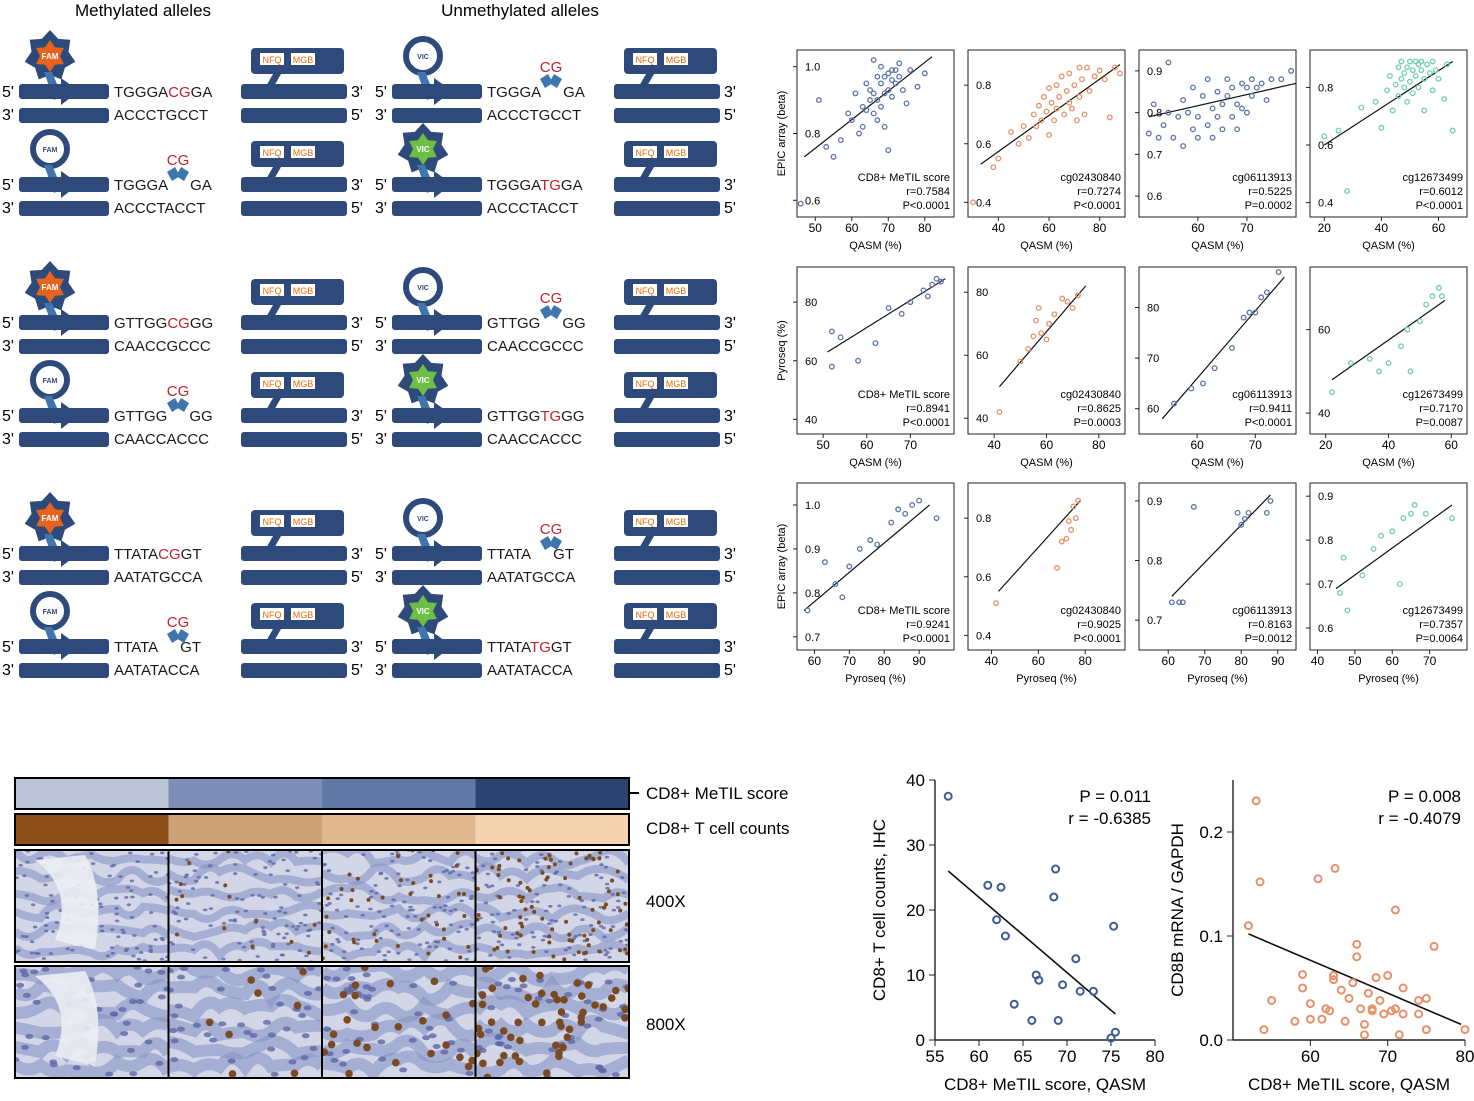 This screenshot has width=1474, height=1101. What do you see at coordinates (1154, 502) in the screenshot?
I see `y-tick-label: 0.9` at bounding box center [1154, 502].